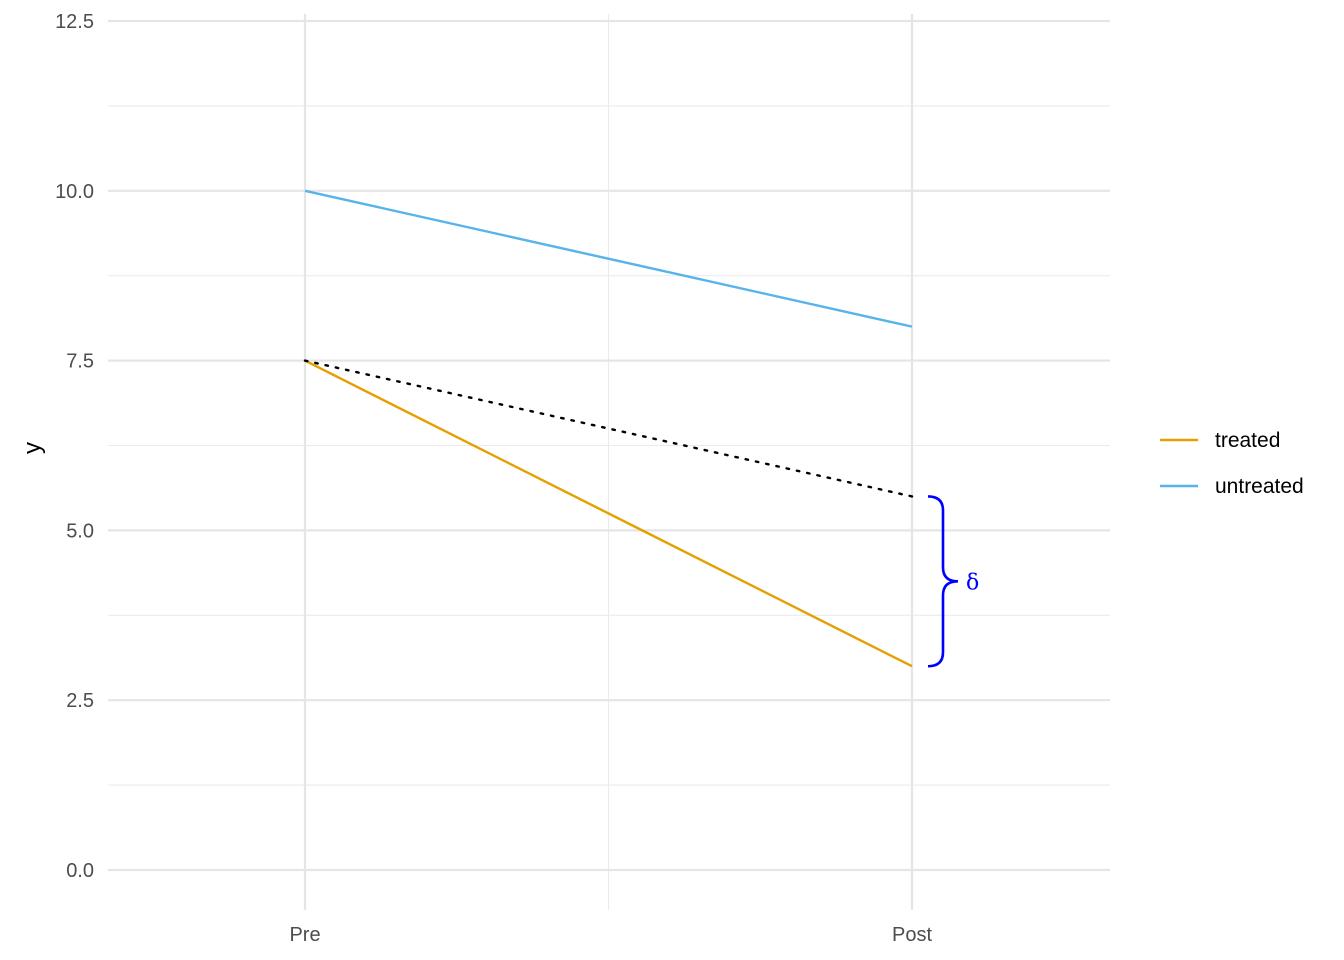 This screenshot has height=960, width=1344. I want to click on series-line-untreated, so click(608, 258).